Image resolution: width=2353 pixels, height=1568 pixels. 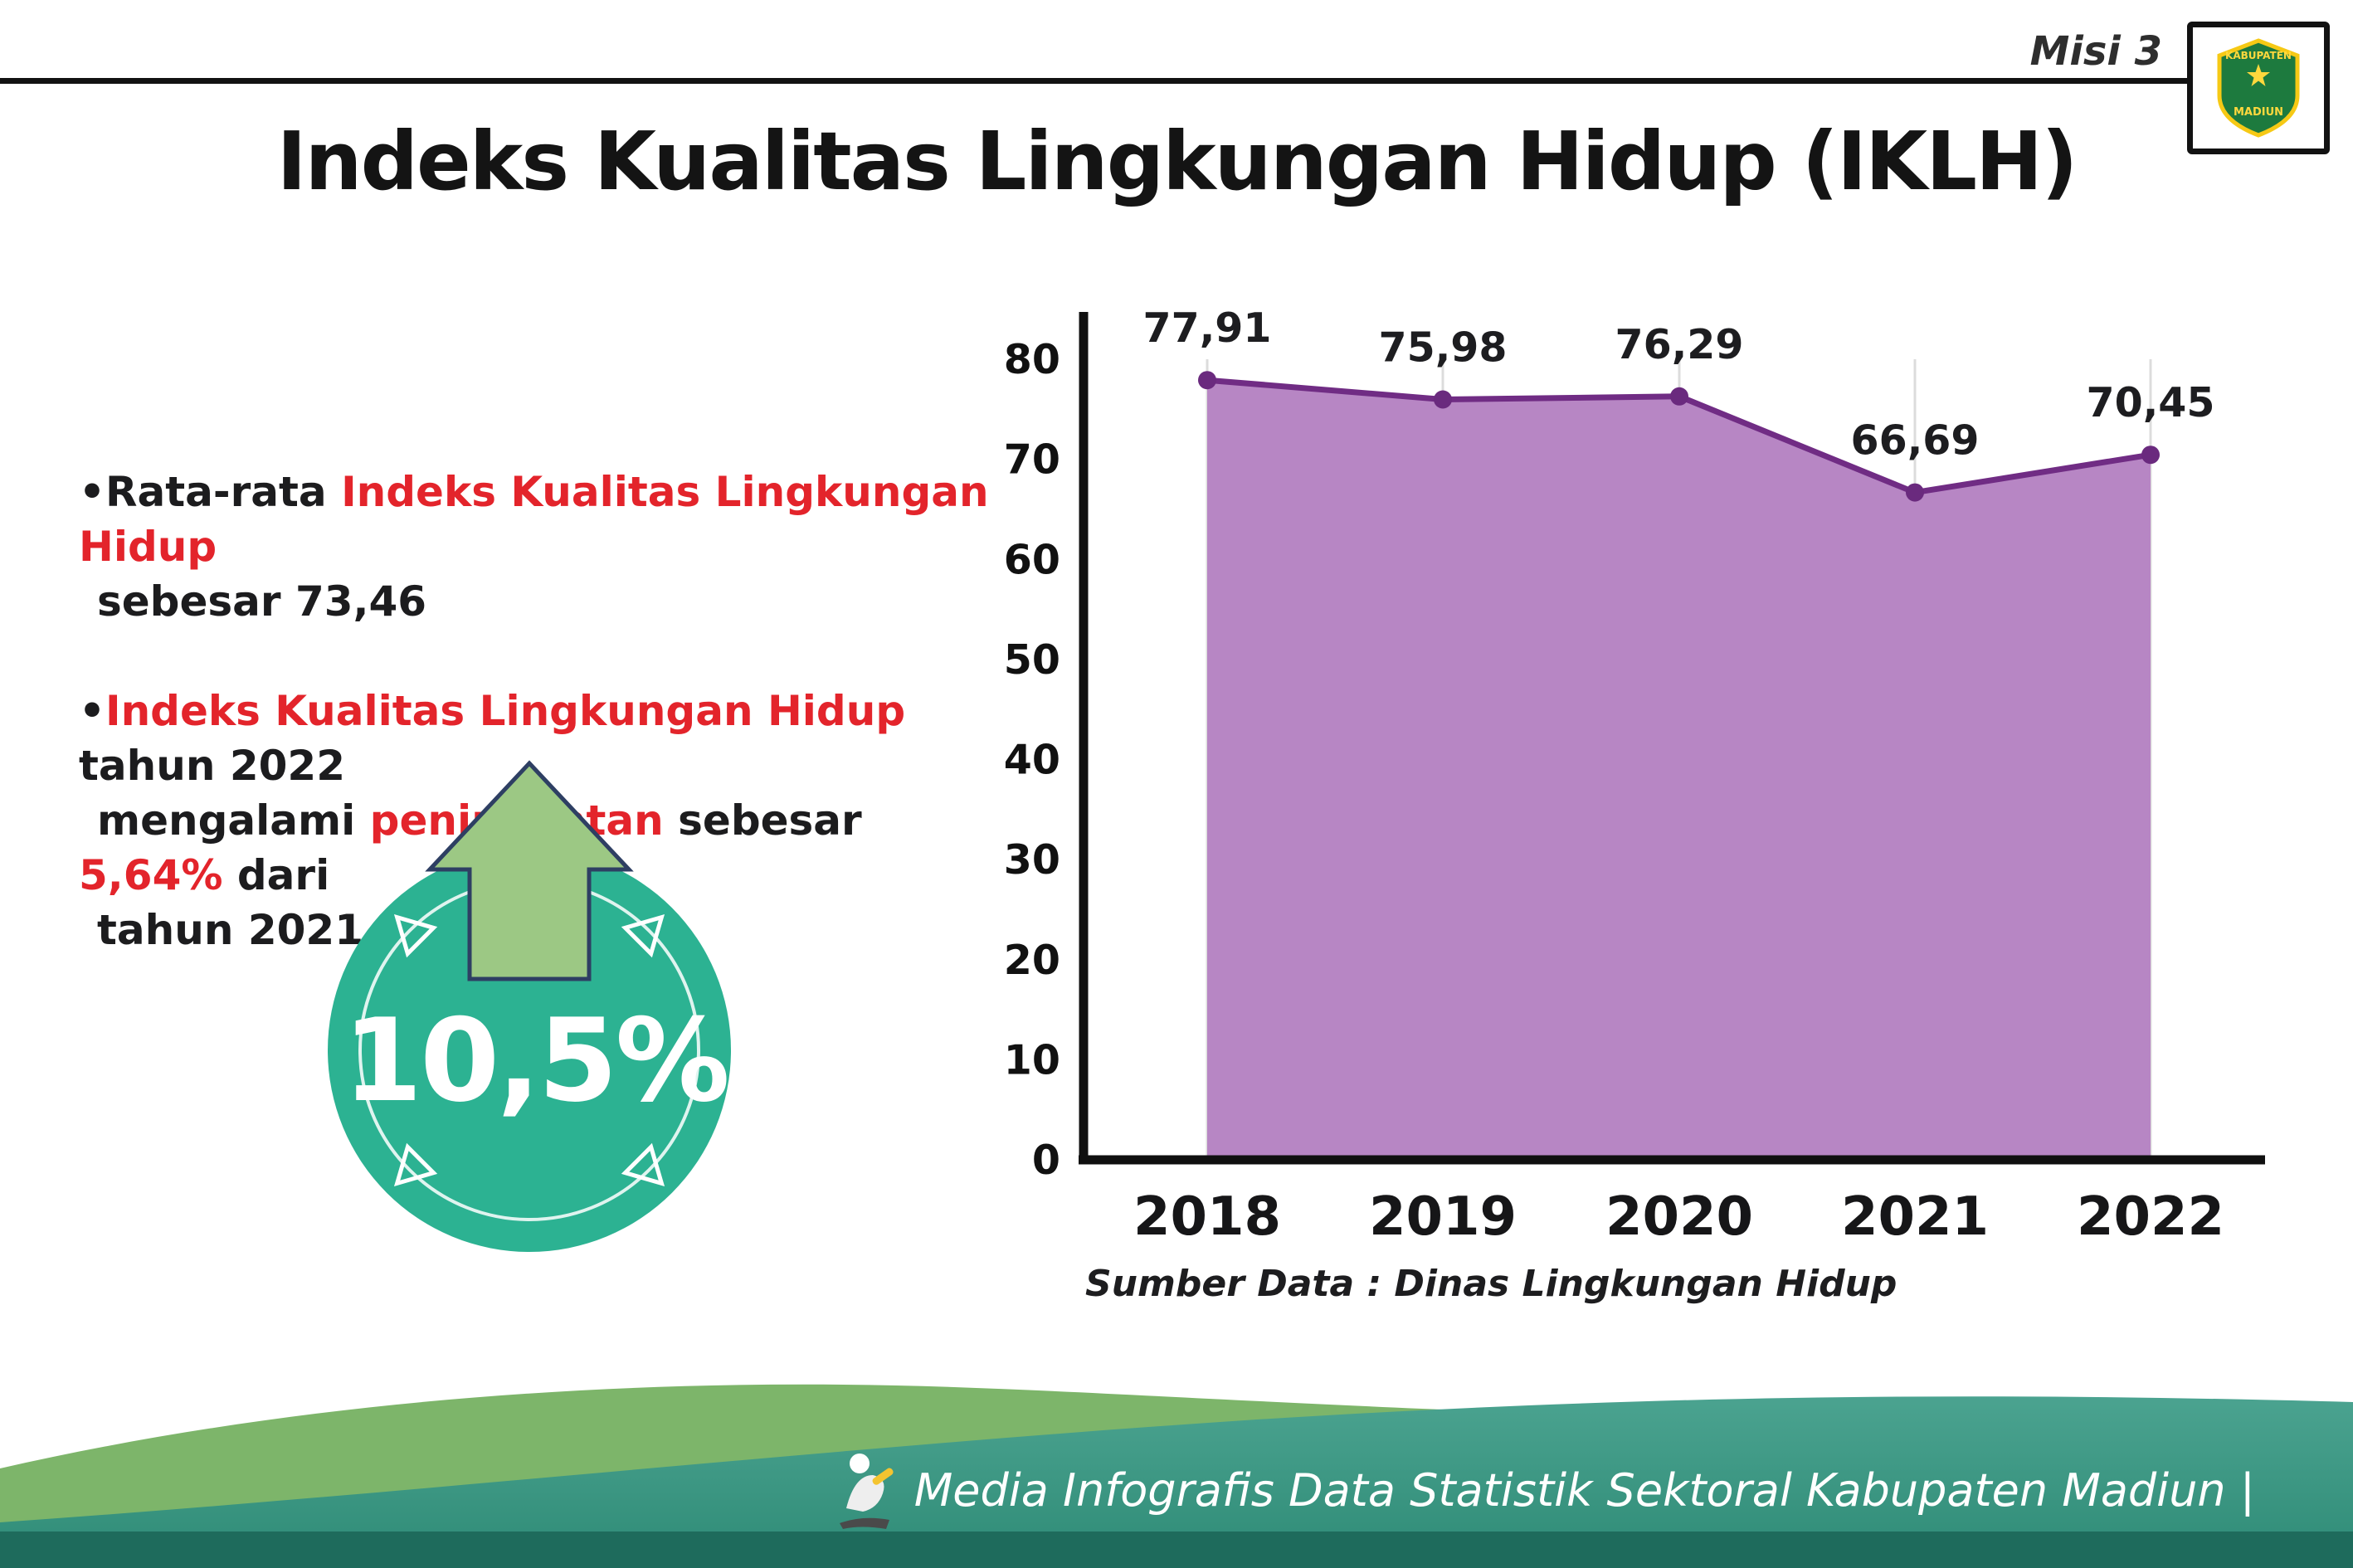 I want to click on y-tick-label: 0, so click(x=1046, y=1160).